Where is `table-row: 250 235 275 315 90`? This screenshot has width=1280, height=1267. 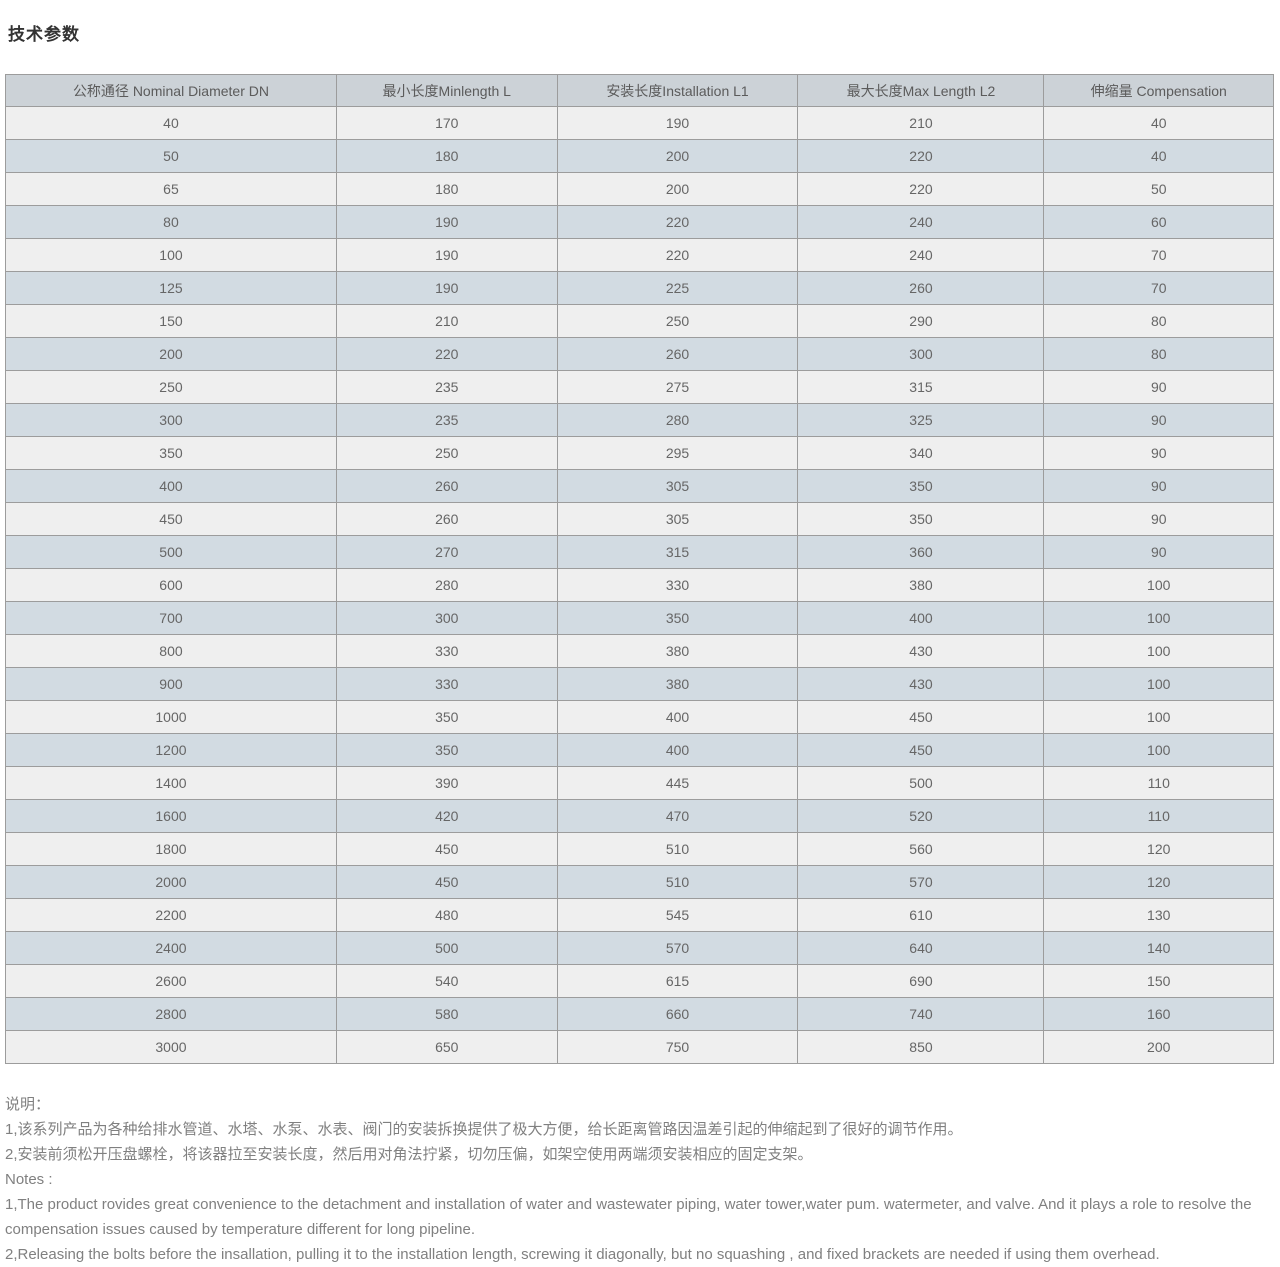
table-row: 250 235 275 315 90 is located at coordinates (639, 387).